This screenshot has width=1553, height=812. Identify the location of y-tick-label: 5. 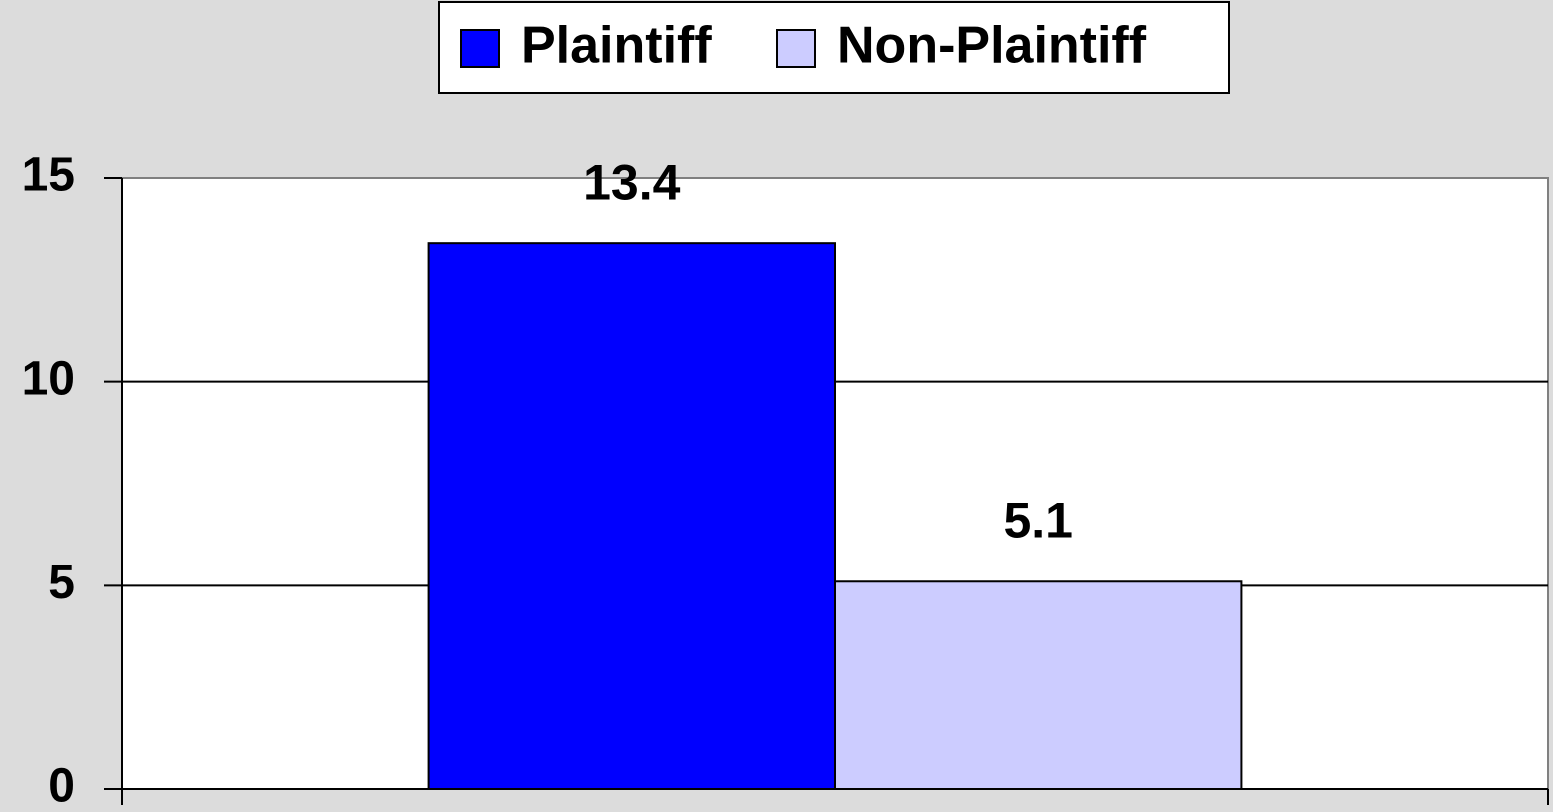
(61, 582).